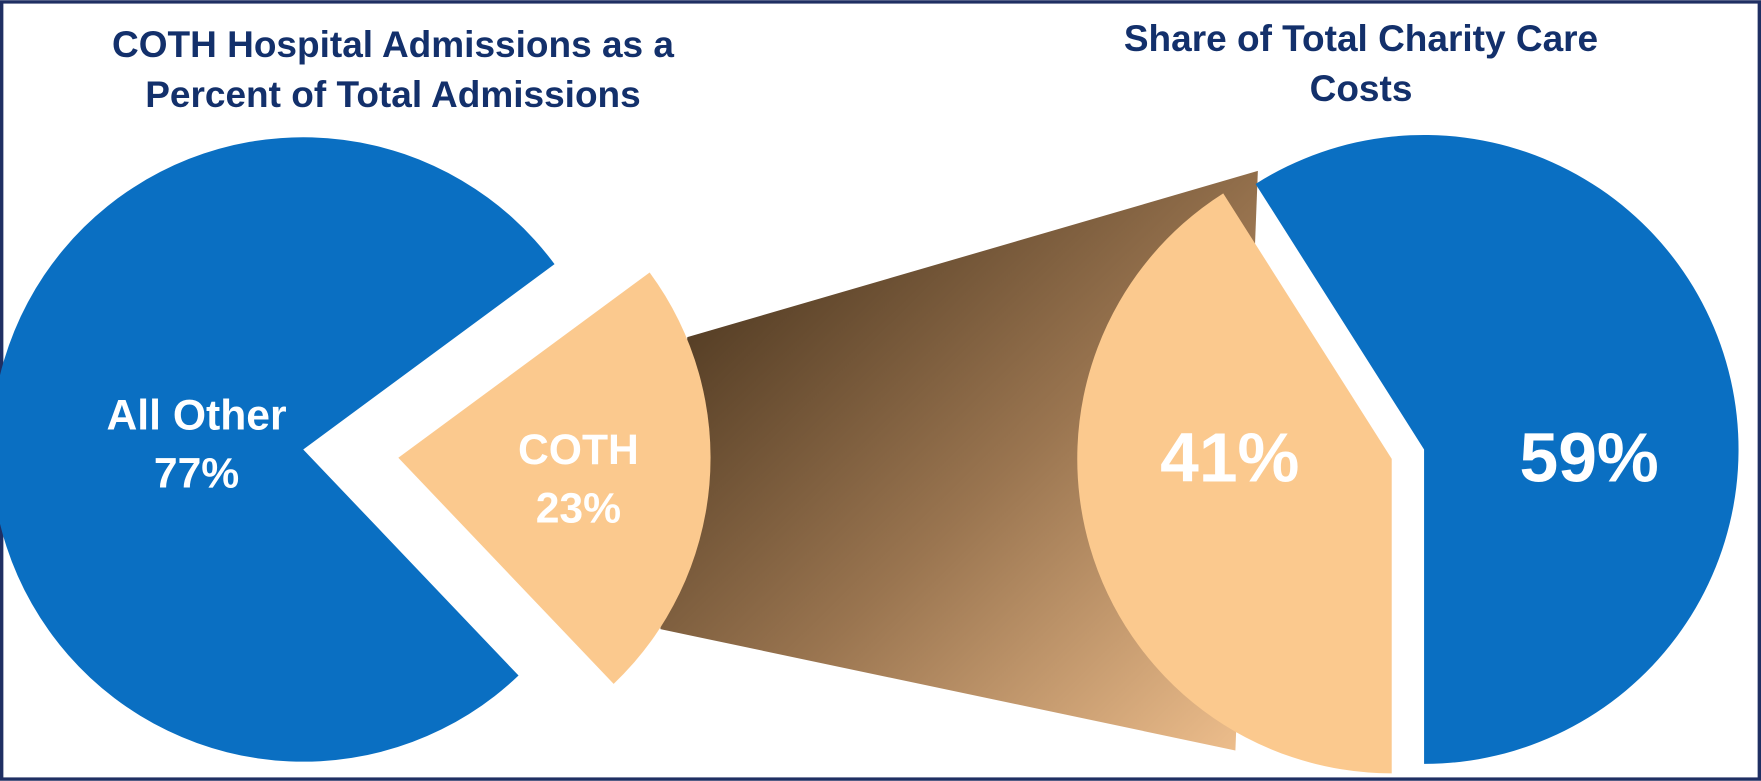  What do you see at coordinates (578, 450) in the screenshot?
I see `slice-category: COTH` at bounding box center [578, 450].